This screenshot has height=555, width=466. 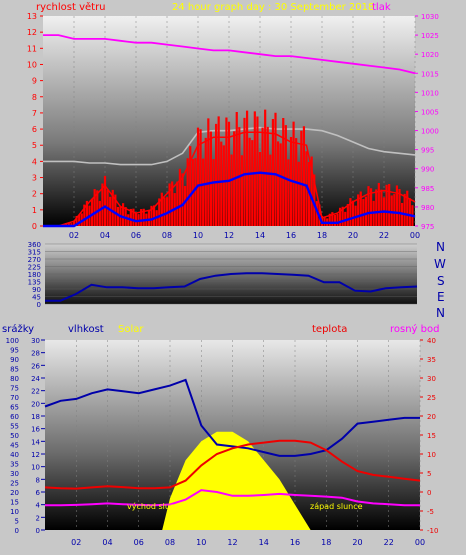 What do you see at coordinates (441, 281) in the screenshot?
I see `compass-s: S` at bounding box center [441, 281].